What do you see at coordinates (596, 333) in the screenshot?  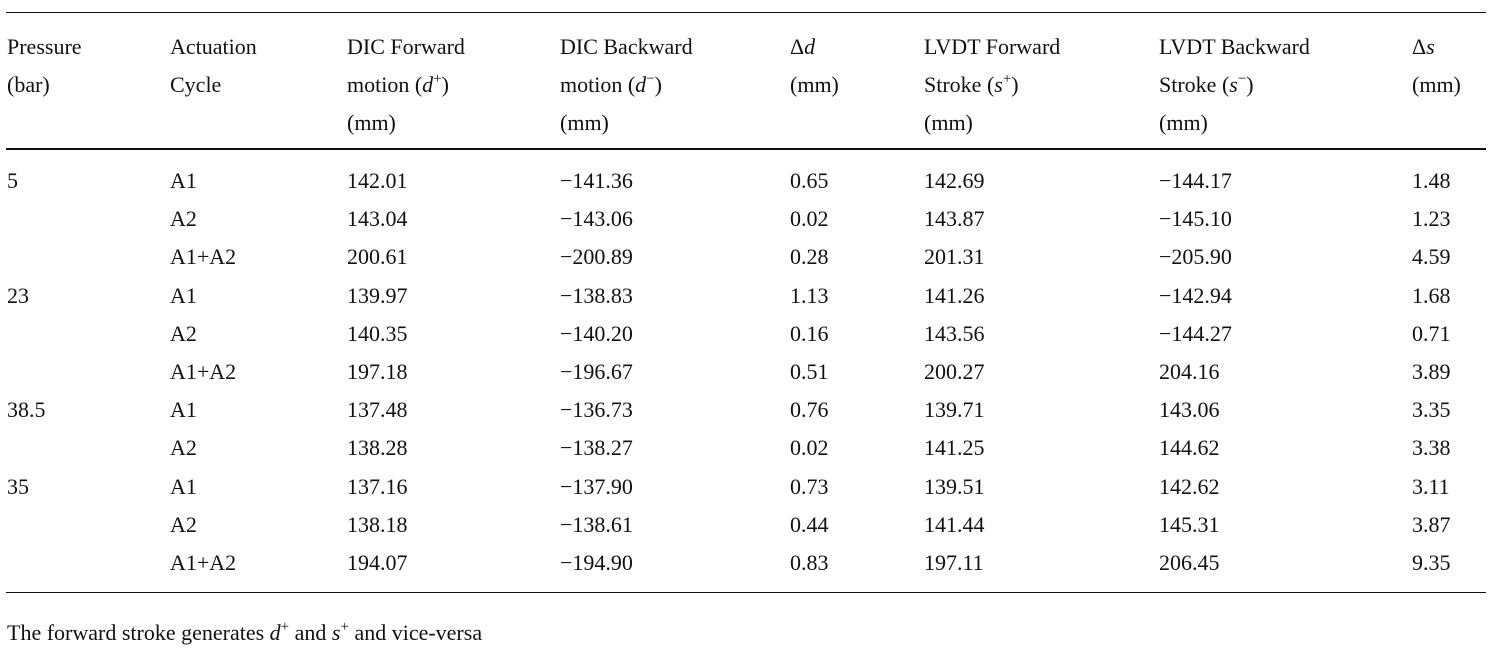 I see `cell-dic-backward: −140.20` at bounding box center [596, 333].